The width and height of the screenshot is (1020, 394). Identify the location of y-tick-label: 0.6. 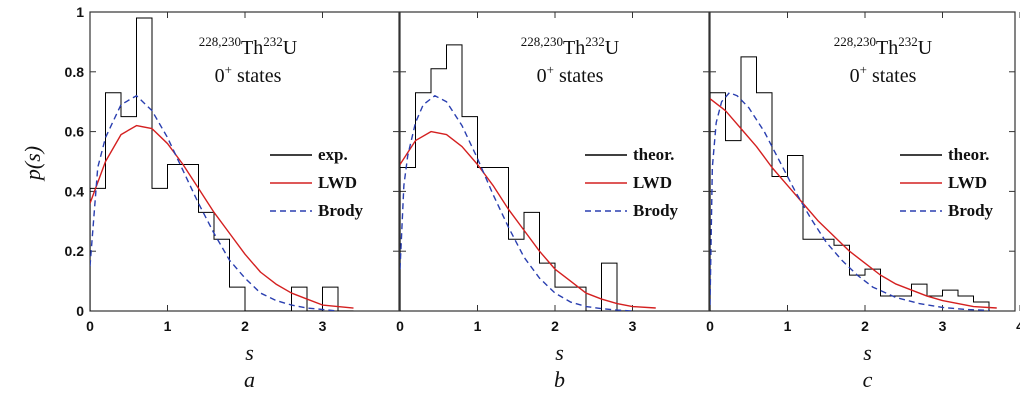
(75, 132).